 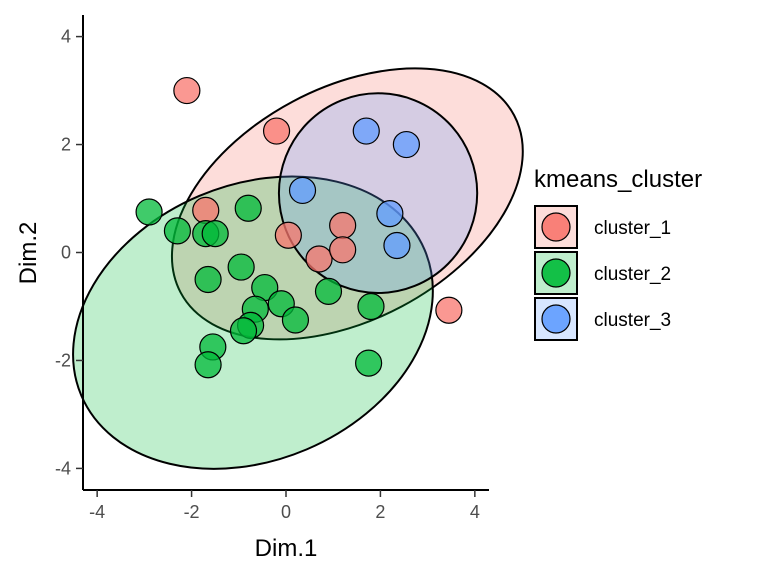 I want to click on x-tick-label: -4, so click(x=97, y=512).